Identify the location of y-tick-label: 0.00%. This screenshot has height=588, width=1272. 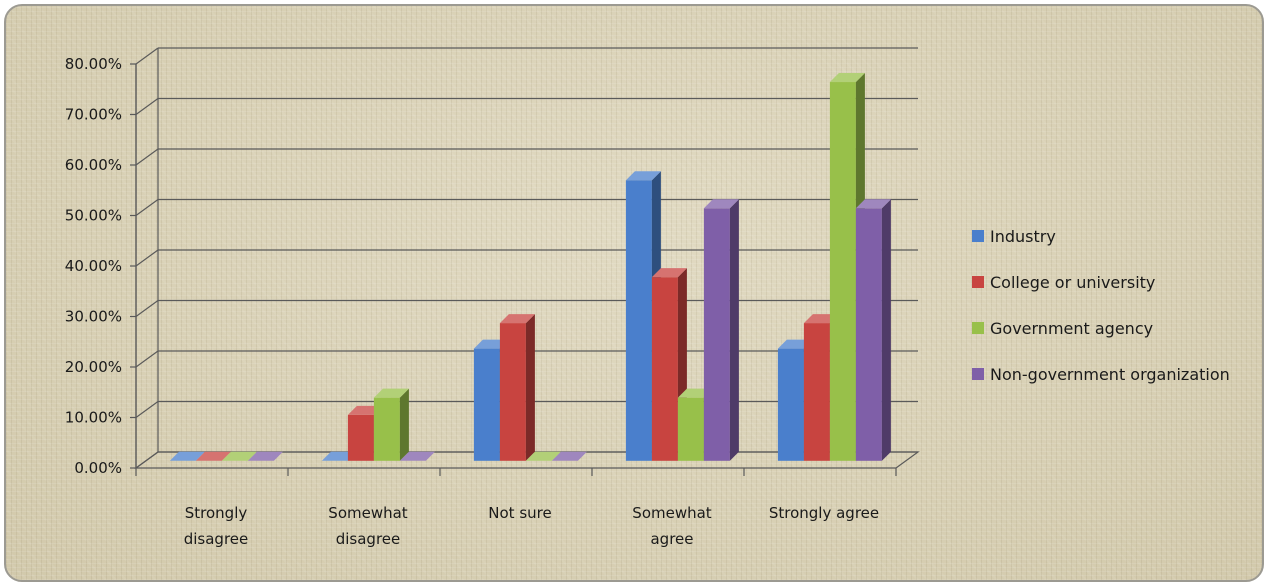
(98, 468).